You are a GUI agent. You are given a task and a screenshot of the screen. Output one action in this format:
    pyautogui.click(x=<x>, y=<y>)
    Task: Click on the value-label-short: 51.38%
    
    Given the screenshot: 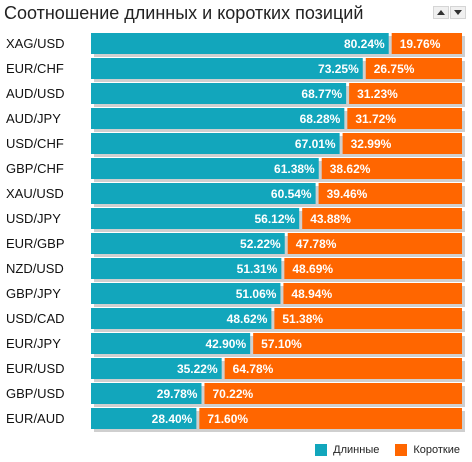 What is the action you would take?
    pyautogui.click(x=302, y=319)
    